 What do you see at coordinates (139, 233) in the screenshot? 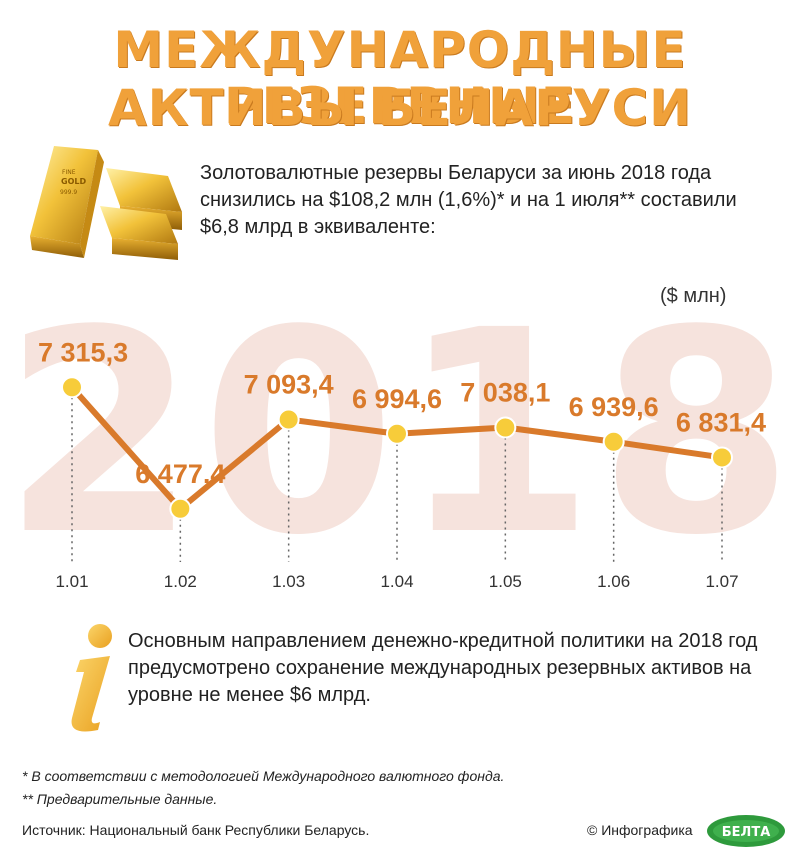
I see `gold-bar-right` at bounding box center [139, 233].